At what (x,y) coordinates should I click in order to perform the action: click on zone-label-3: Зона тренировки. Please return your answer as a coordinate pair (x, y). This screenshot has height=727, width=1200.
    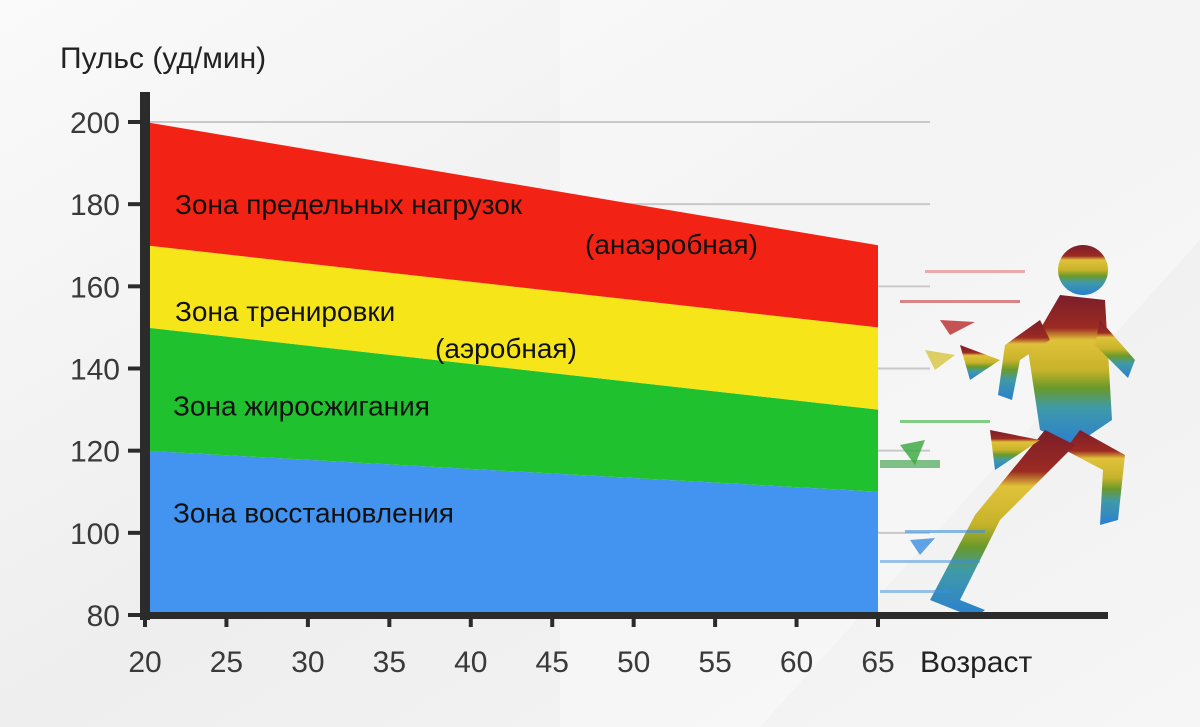
    Looking at the image, I should click on (285, 311).